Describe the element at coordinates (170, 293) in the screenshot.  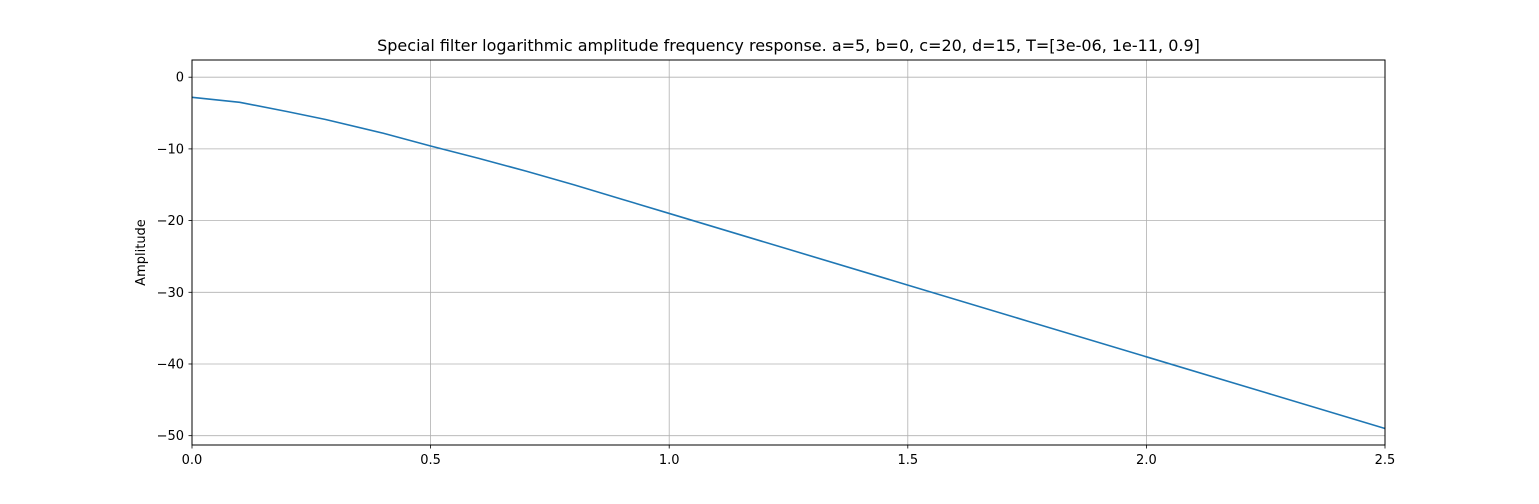
I see `y-tick-label: −30` at that location.